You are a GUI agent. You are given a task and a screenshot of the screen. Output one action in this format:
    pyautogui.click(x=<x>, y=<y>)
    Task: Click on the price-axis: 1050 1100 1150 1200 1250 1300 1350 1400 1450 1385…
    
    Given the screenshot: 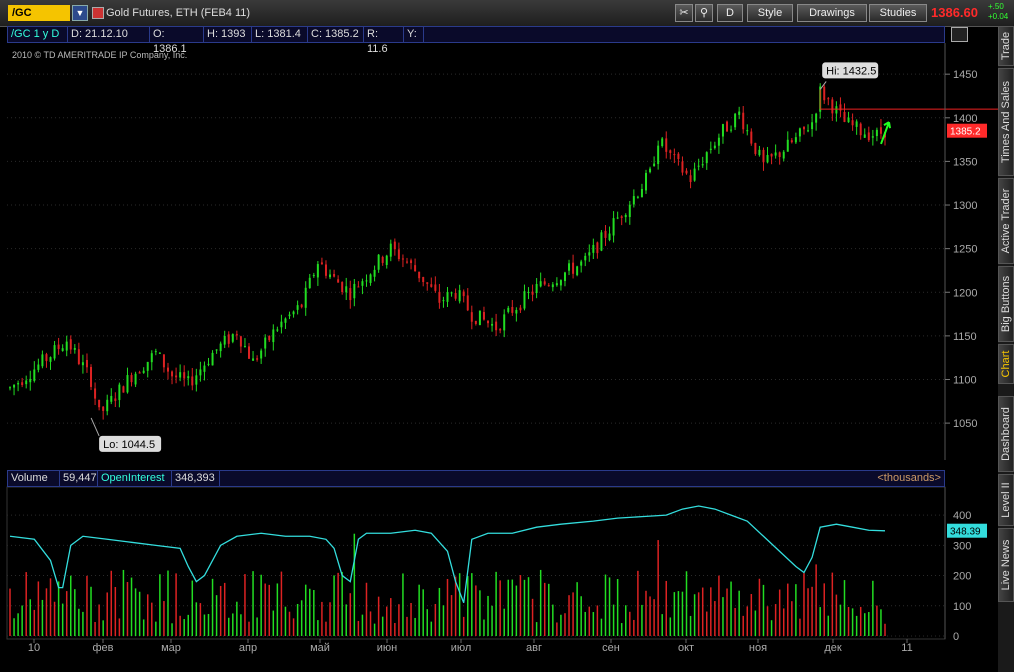 What is the action you would take?
    pyautogui.click(x=965, y=251)
    